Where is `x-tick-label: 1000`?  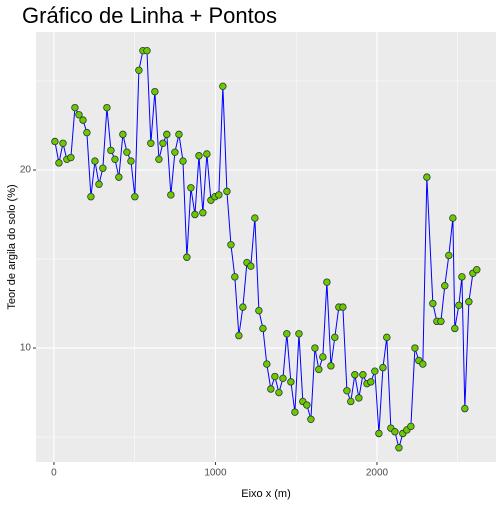 x-tick-label: 1000 is located at coordinates (215, 473).